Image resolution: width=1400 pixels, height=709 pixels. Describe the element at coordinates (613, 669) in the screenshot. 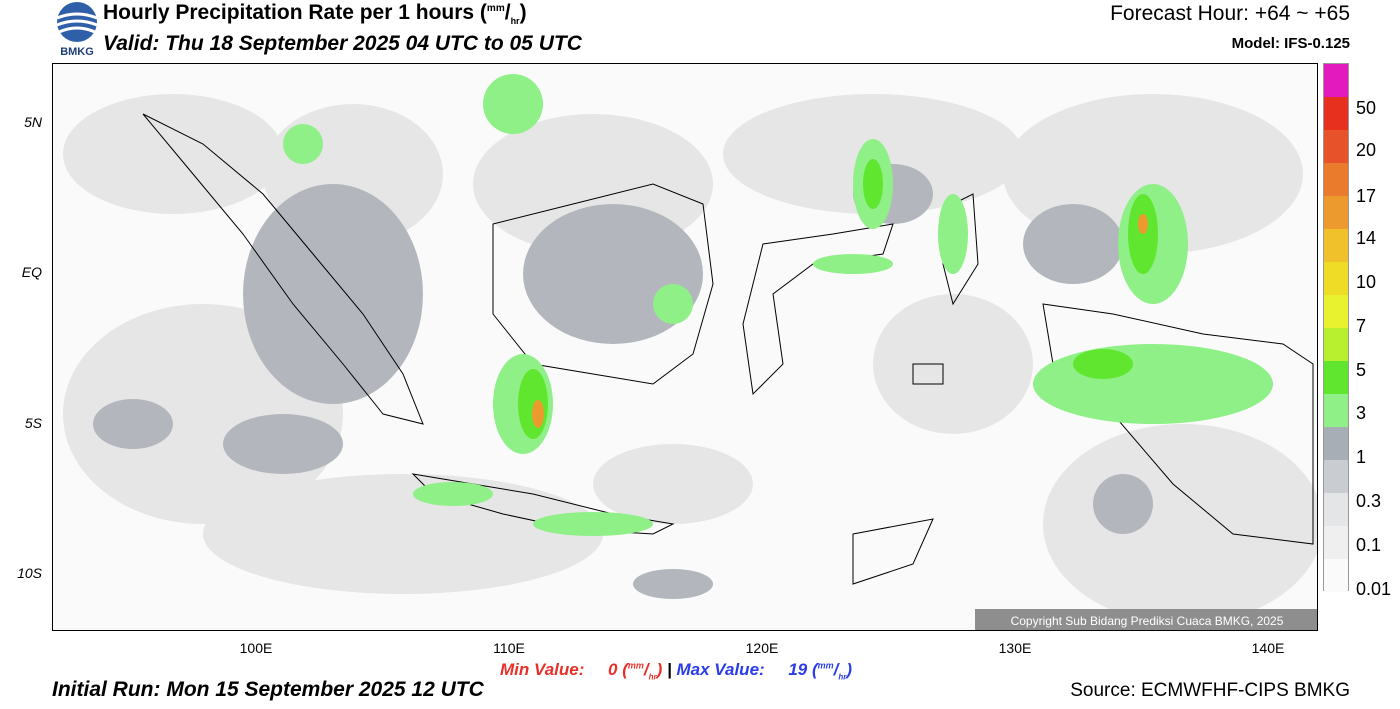

I see `min-value: 0` at that location.